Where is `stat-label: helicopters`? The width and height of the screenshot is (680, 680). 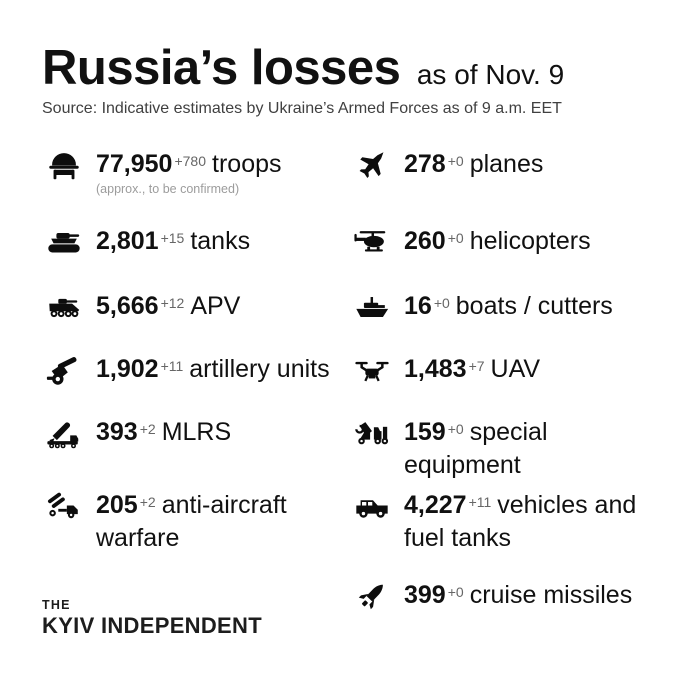 stat-label: helicopters is located at coordinates (530, 241).